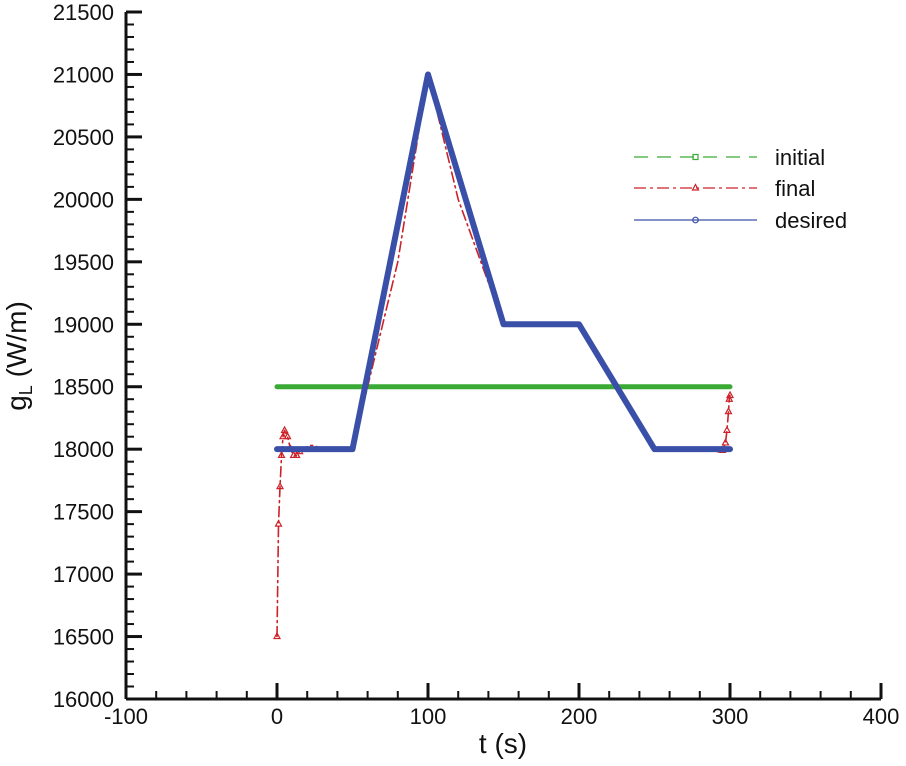 This screenshot has width=906, height=766. I want to click on legend-marker-square, so click(695, 157).